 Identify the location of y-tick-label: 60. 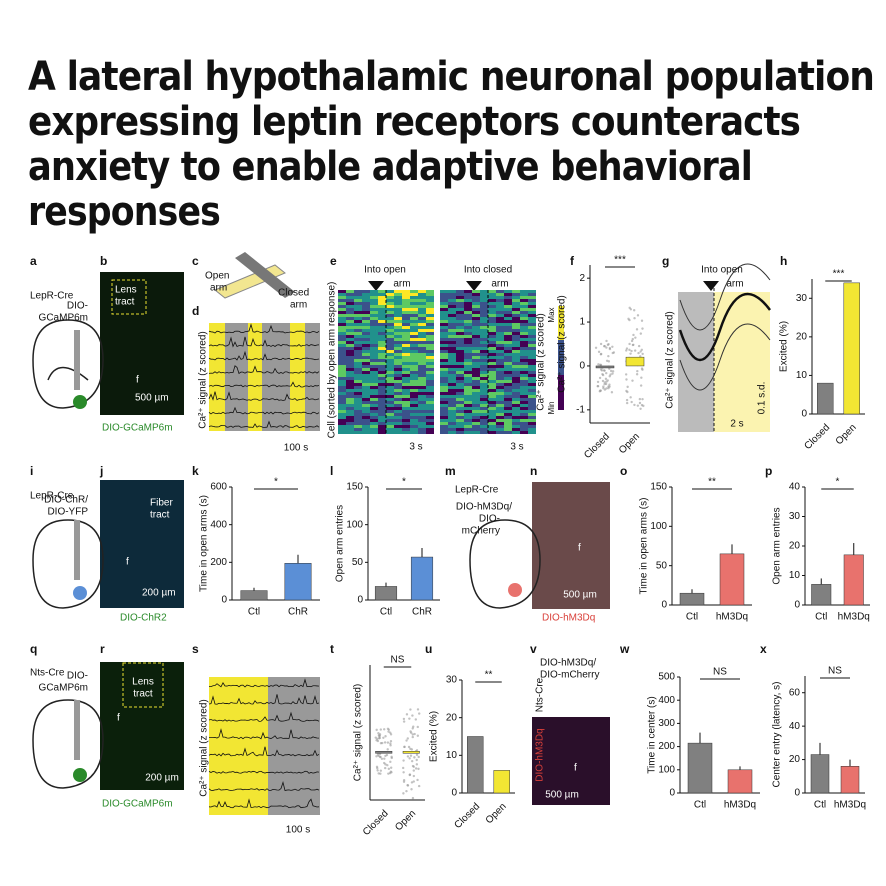
(795, 692).